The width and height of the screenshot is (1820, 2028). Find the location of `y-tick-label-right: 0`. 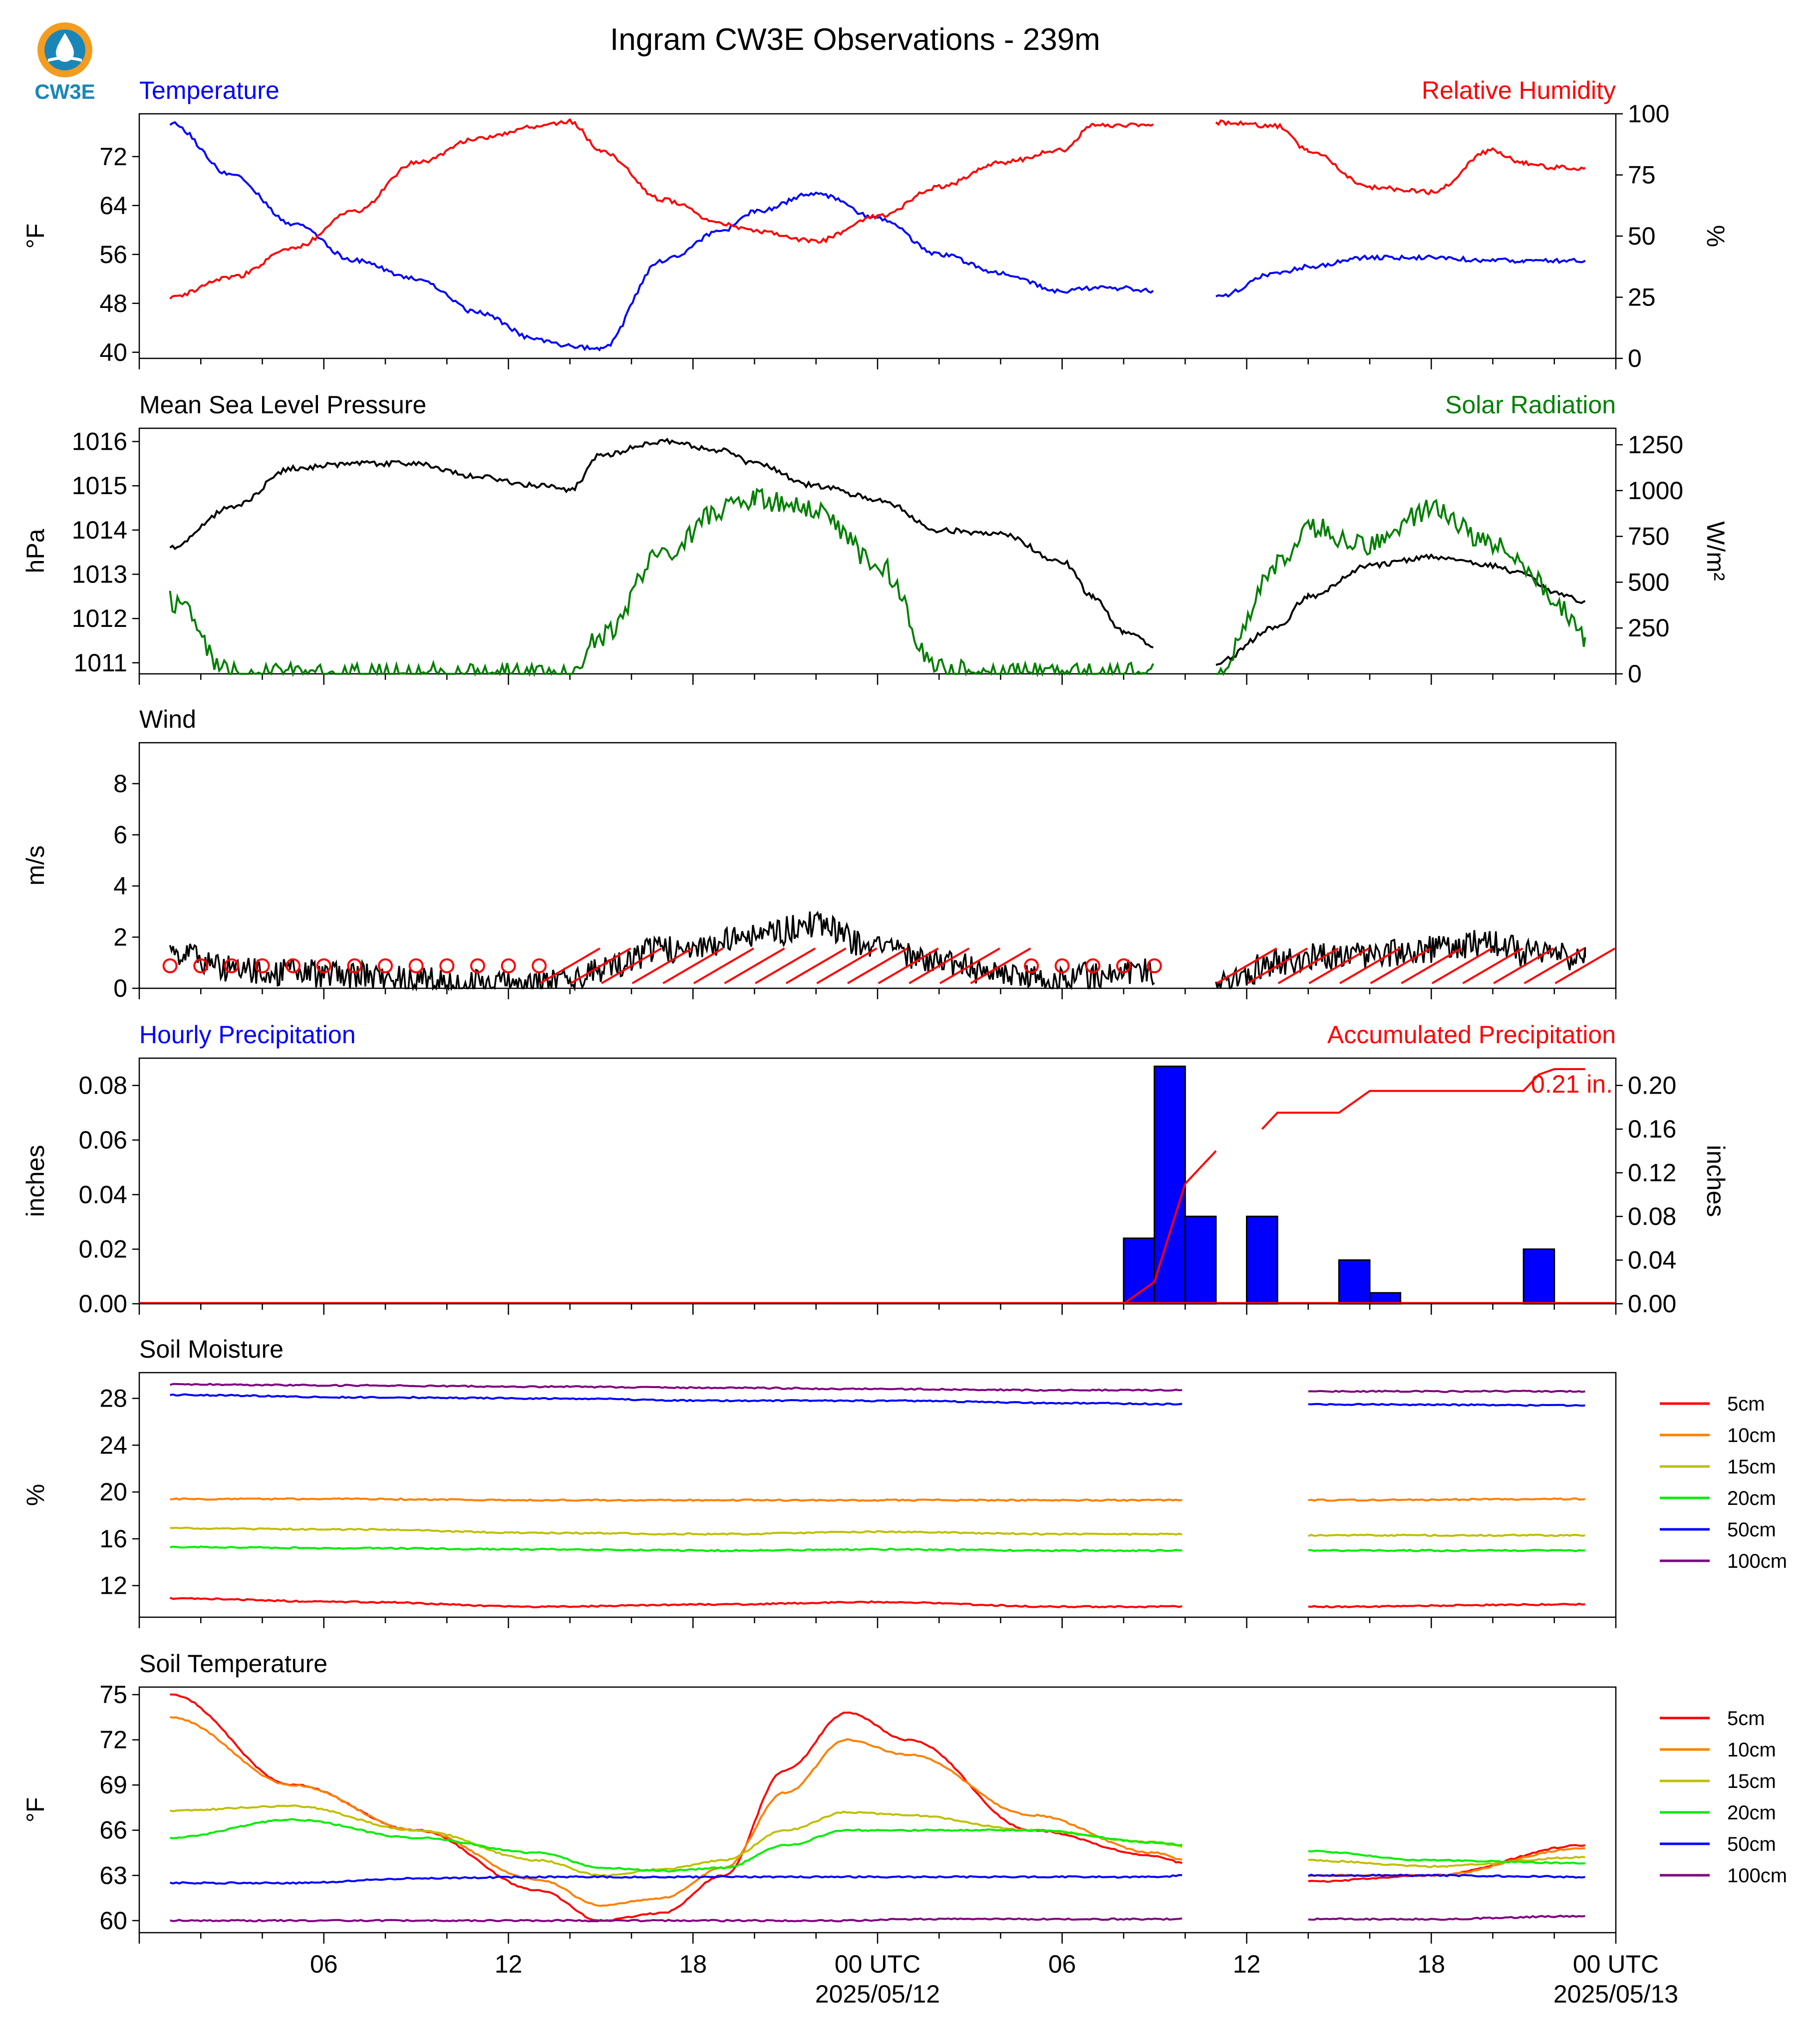

y-tick-label-right: 0 is located at coordinates (1635, 358).